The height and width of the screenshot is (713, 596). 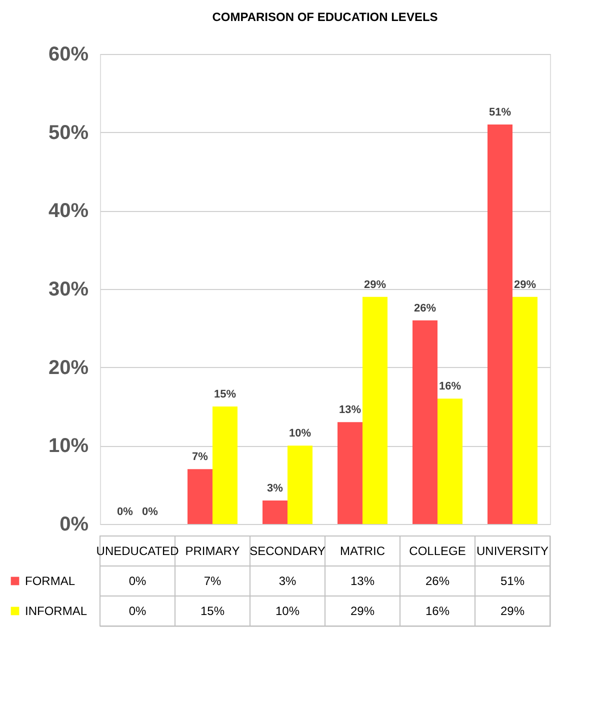 I want to click on text: 10%, so click(x=300, y=434).